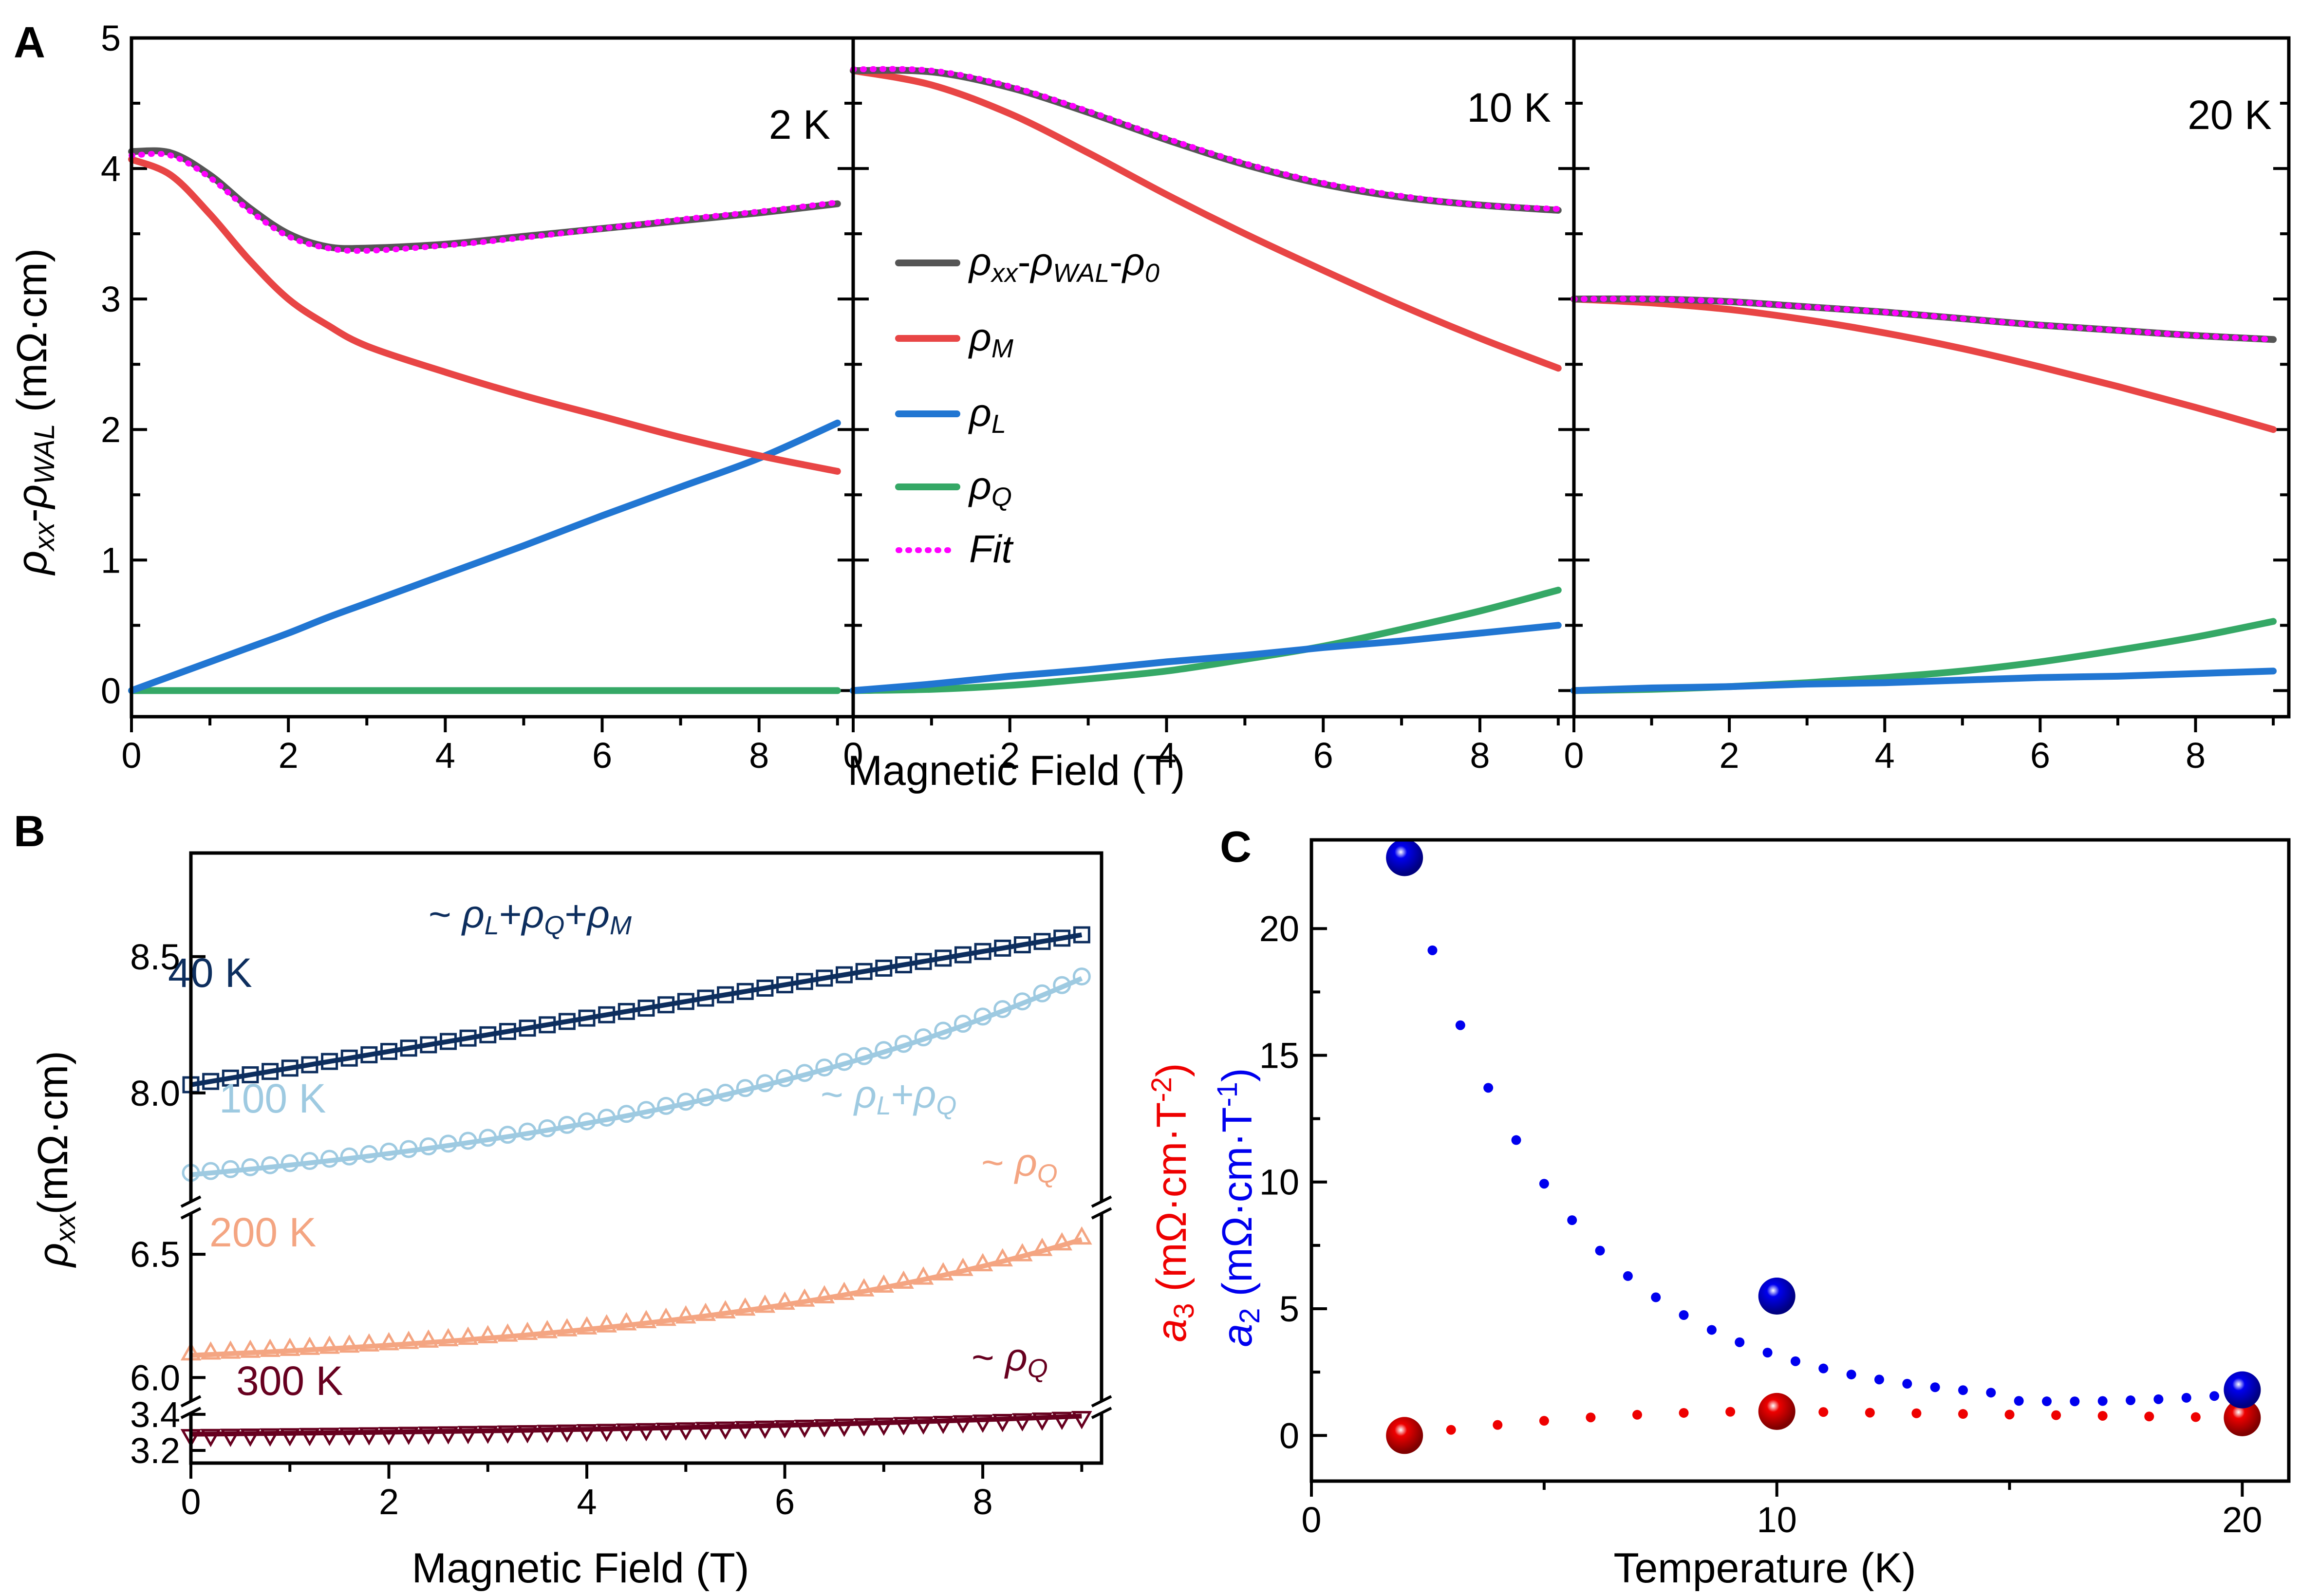  What do you see at coordinates (1279, 1182) in the screenshot?
I see `panel-c-y-tick-label: 10` at bounding box center [1279, 1182].